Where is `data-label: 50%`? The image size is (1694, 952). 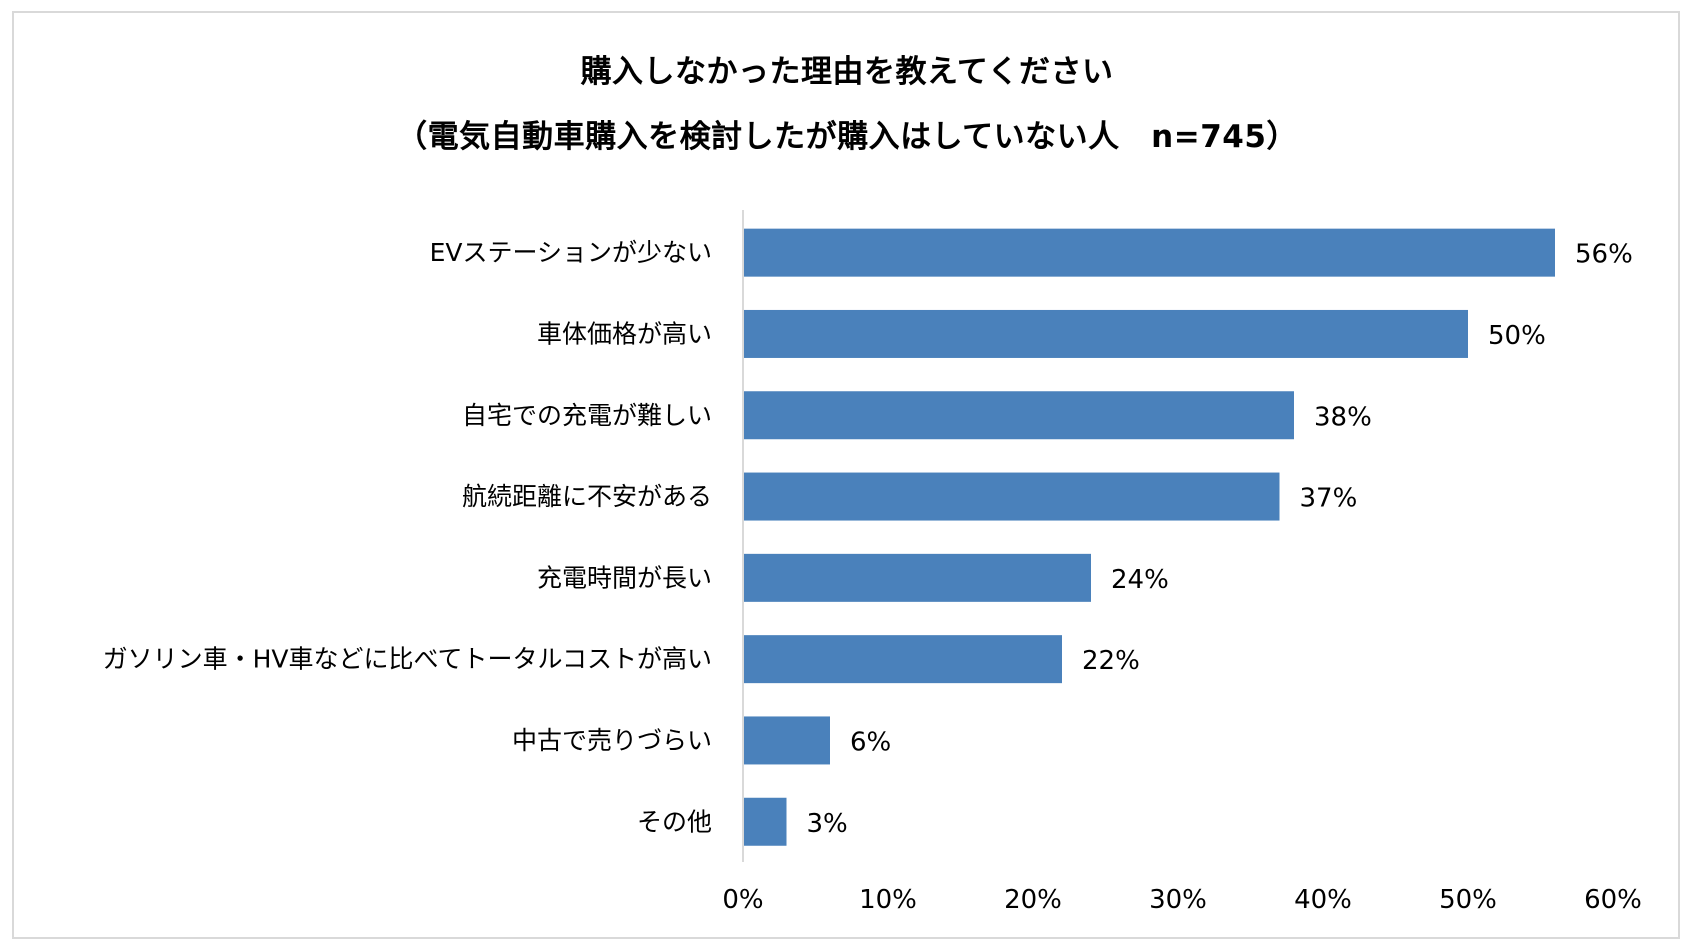 data-label: 50% is located at coordinates (1517, 336).